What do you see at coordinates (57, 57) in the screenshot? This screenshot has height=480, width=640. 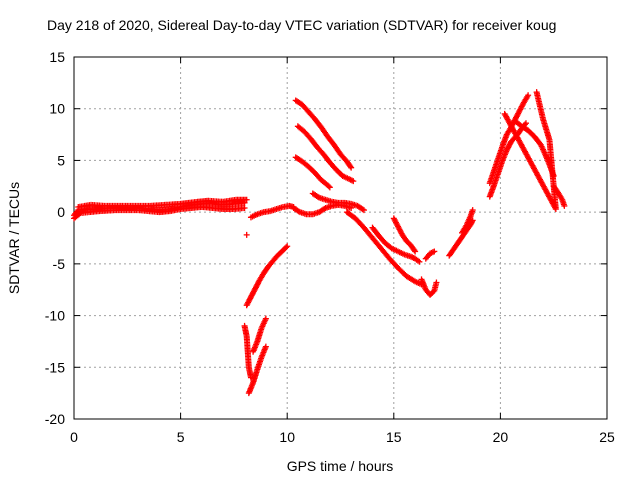 I see `y-tick-label: 15` at bounding box center [57, 57].